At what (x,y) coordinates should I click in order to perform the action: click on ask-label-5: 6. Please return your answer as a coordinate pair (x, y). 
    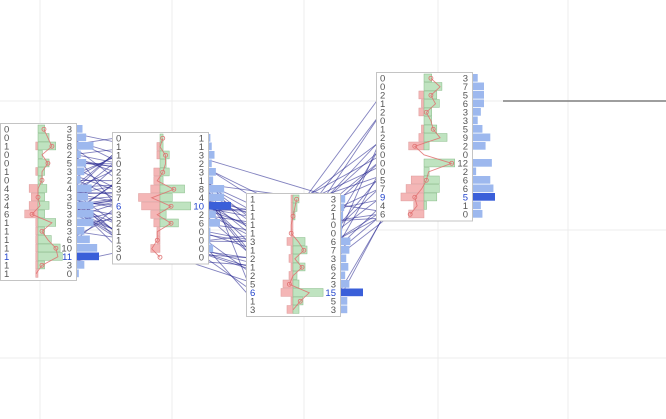
    Looking at the image, I should click on (333, 242).